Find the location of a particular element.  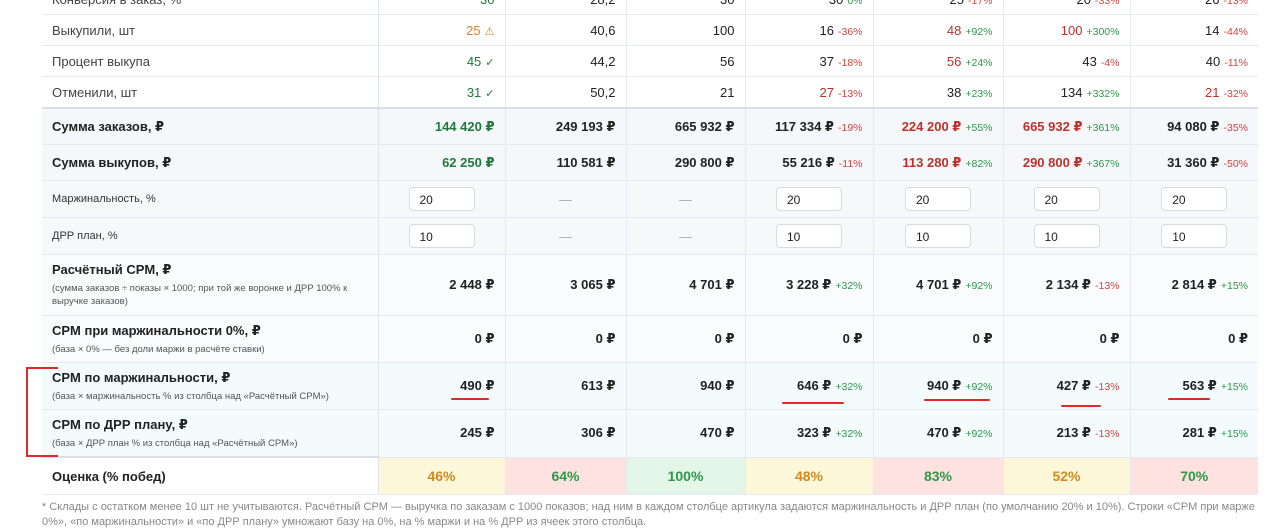

score-value: 100% is located at coordinates (685, 475).